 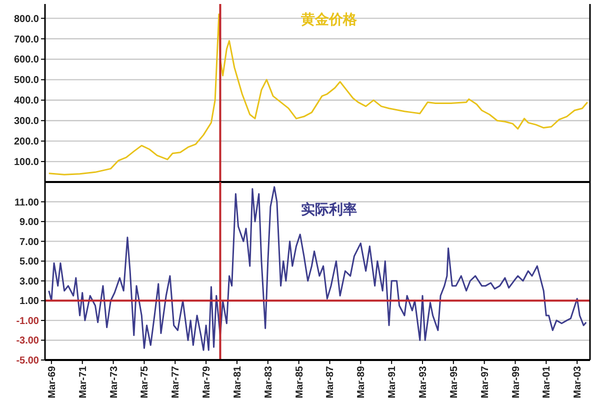 What do you see at coordinates (30, 262) in the screenshot?
I see `y-tick-label: 5.00` at bounding box center [30, 262].